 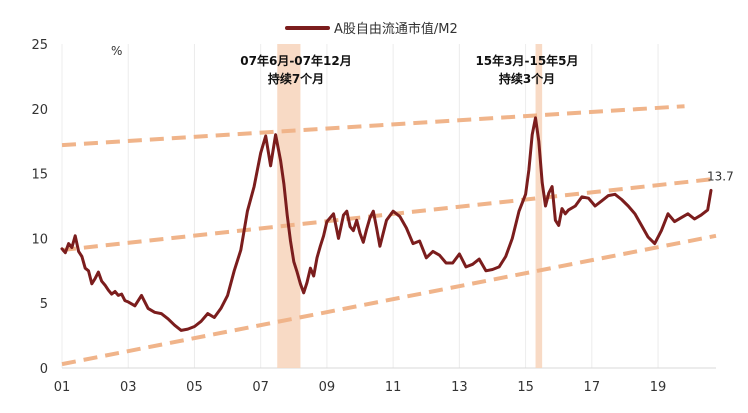 I want to click on x-tick-label-0: 01, so click(x=62, y=387).